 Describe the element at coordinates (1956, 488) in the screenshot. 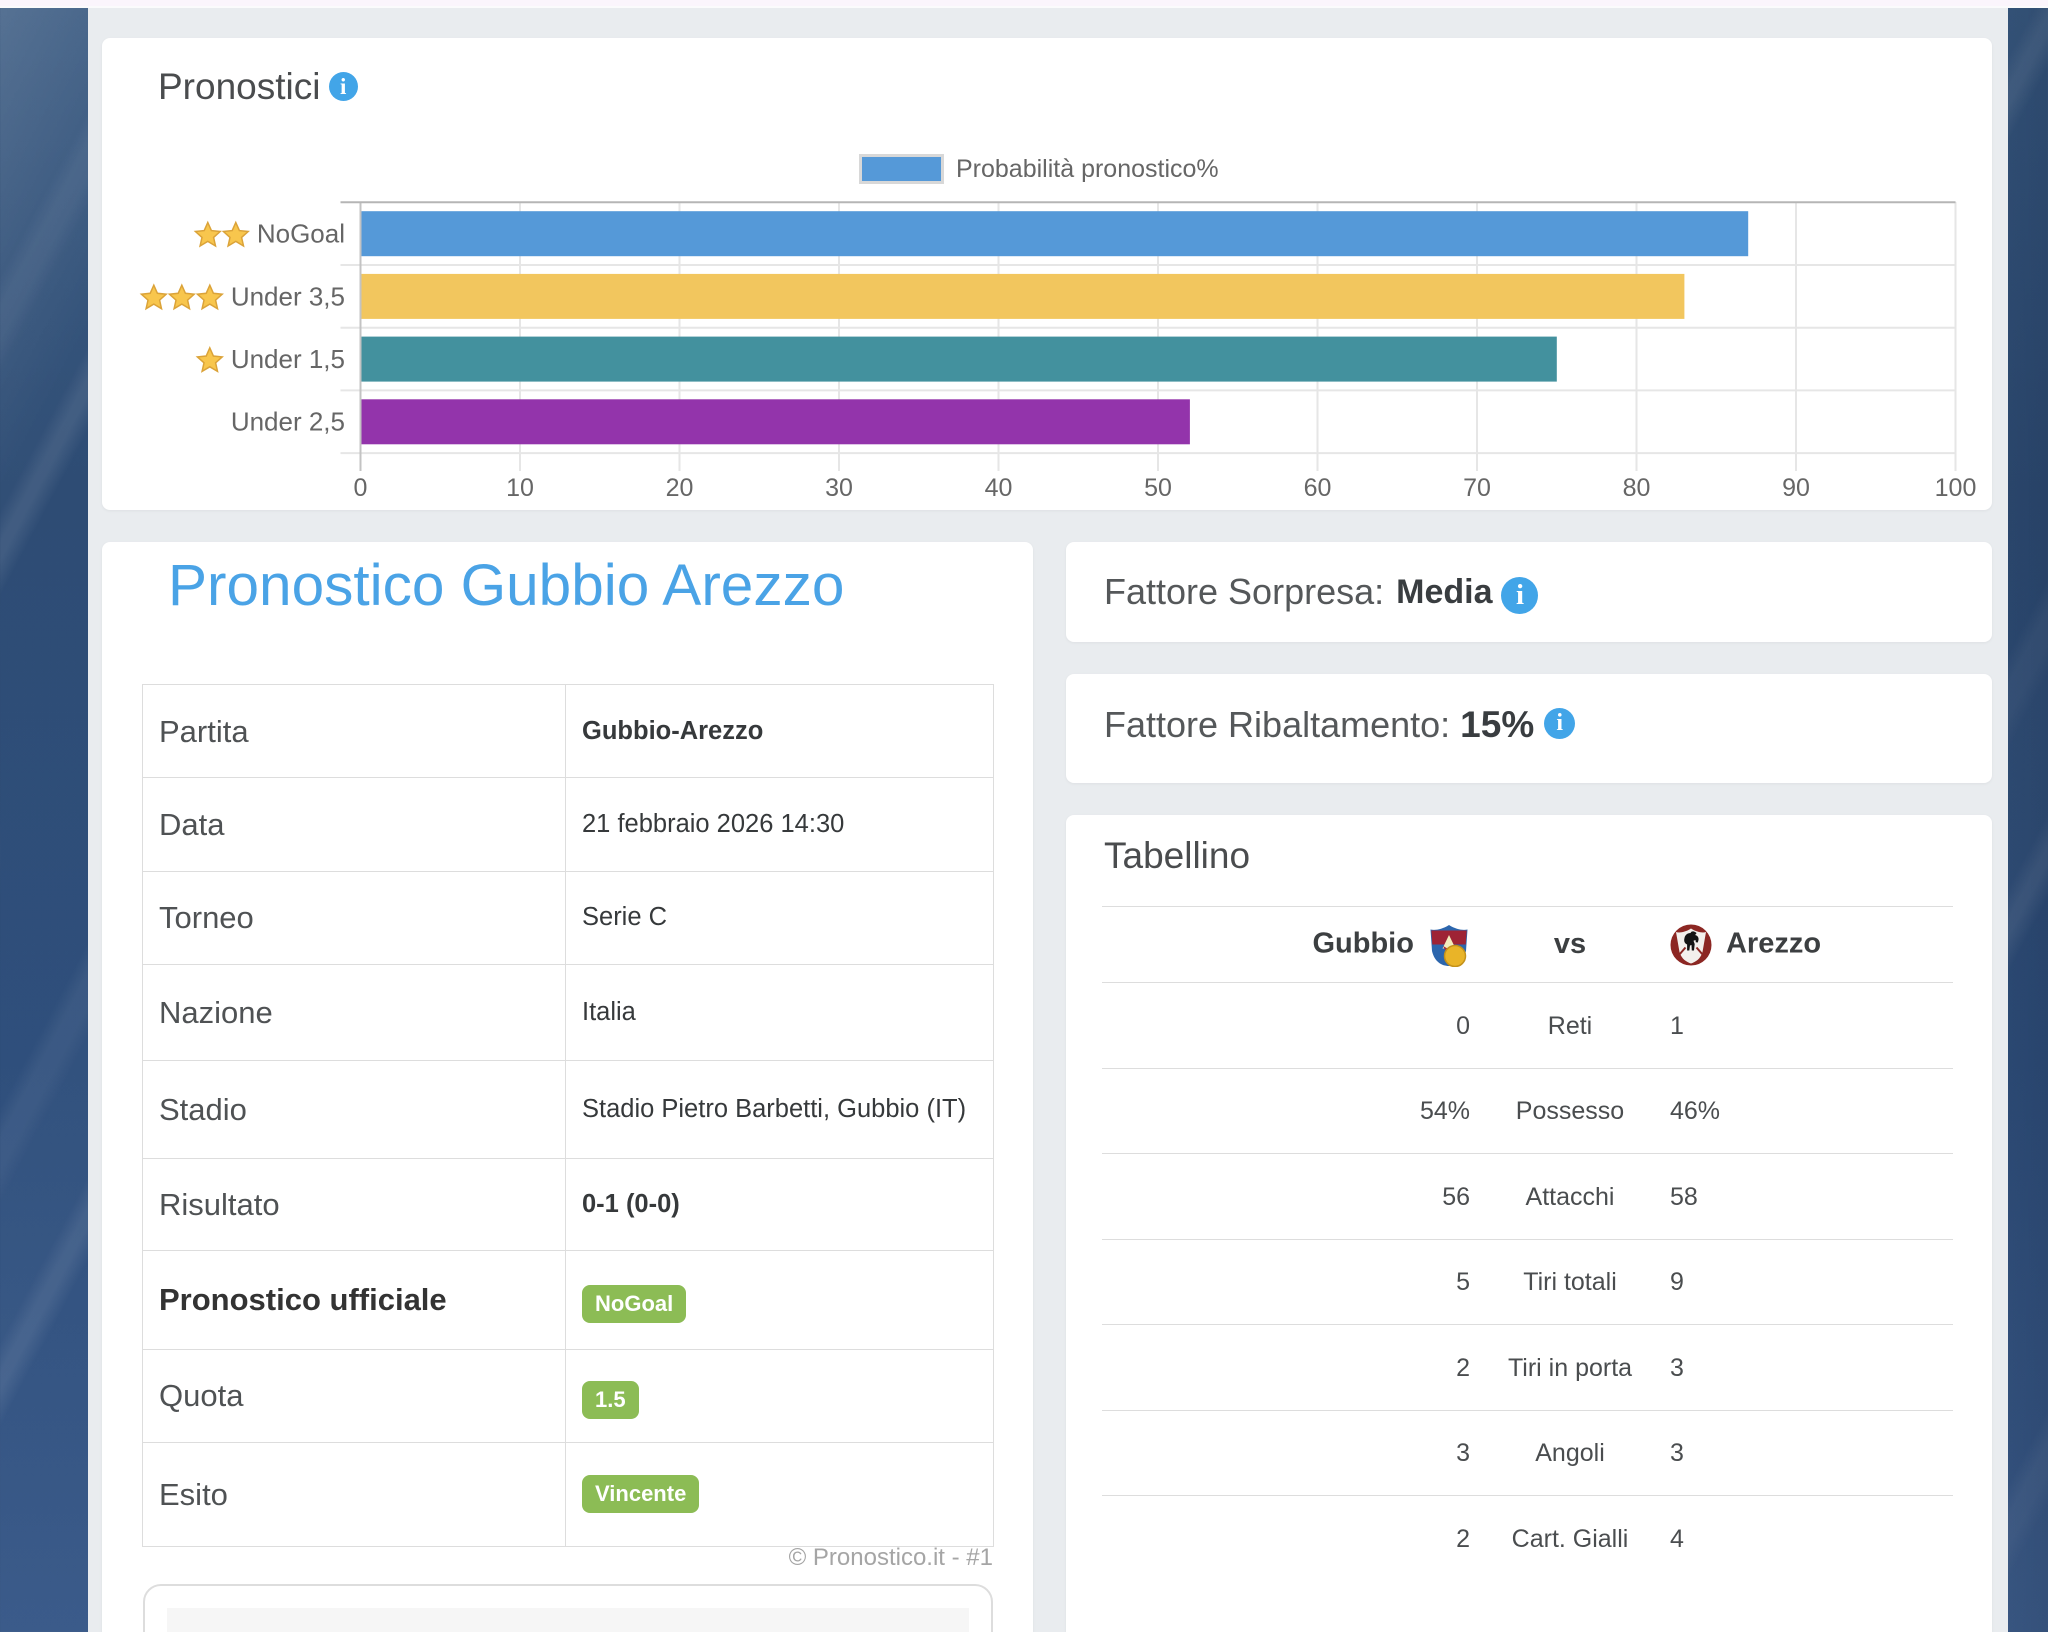

I see `svg-text: 100` at that location.